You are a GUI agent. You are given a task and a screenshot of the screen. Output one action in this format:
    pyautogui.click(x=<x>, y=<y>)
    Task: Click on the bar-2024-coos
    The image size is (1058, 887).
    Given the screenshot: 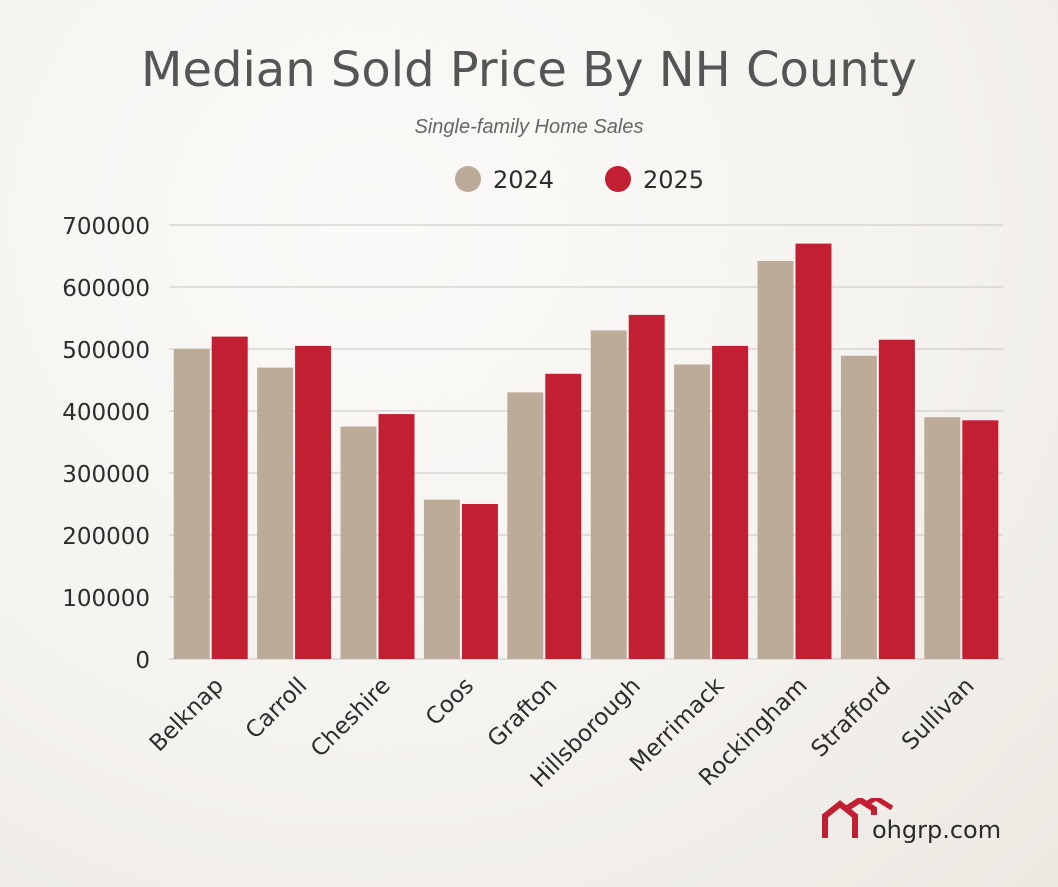 What is the action you would take?
    pyautogui.click(x=441, y=579)
    